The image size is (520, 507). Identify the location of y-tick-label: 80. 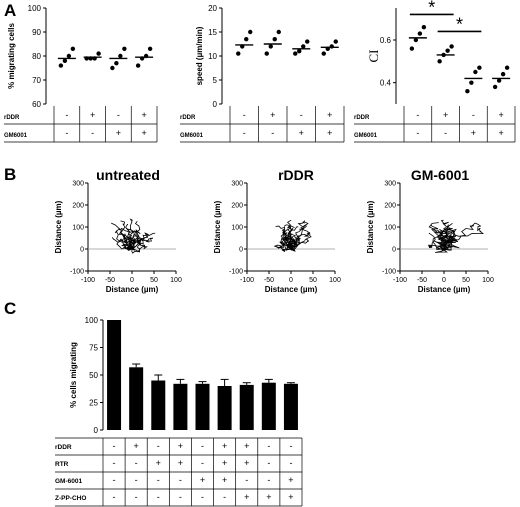
(36, 56).